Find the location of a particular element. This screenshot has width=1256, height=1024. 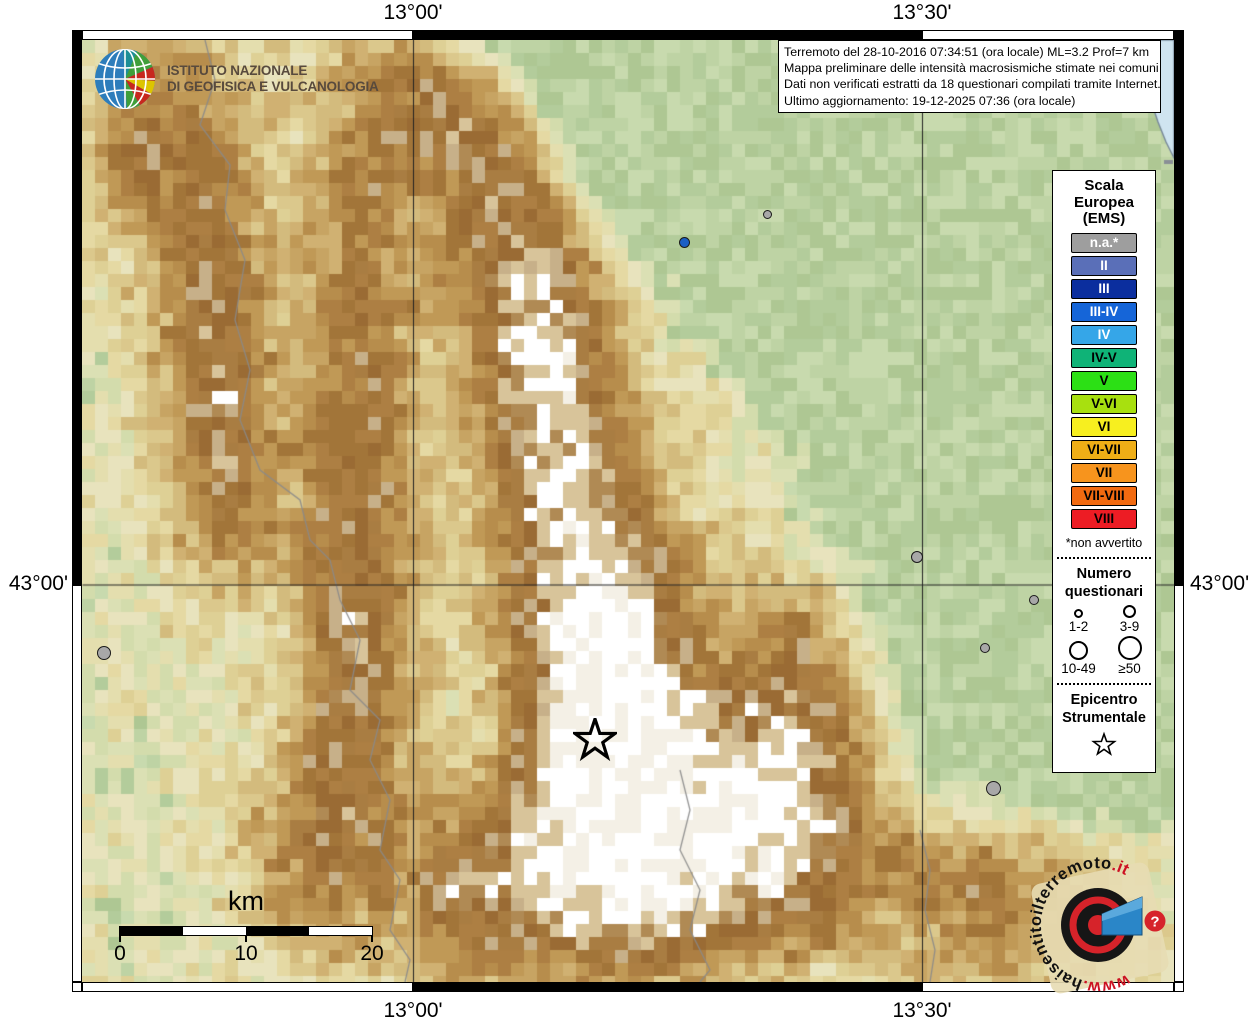

scale-label-20: 20 is located at coordinates (372, 953).